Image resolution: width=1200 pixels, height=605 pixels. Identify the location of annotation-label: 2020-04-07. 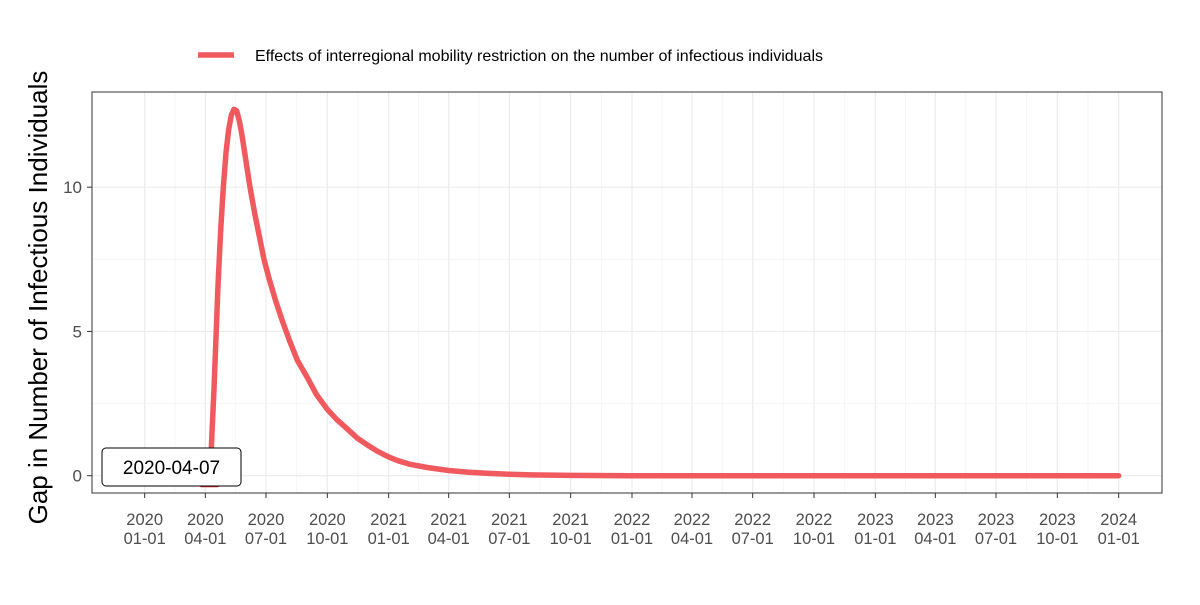
(171, 468).